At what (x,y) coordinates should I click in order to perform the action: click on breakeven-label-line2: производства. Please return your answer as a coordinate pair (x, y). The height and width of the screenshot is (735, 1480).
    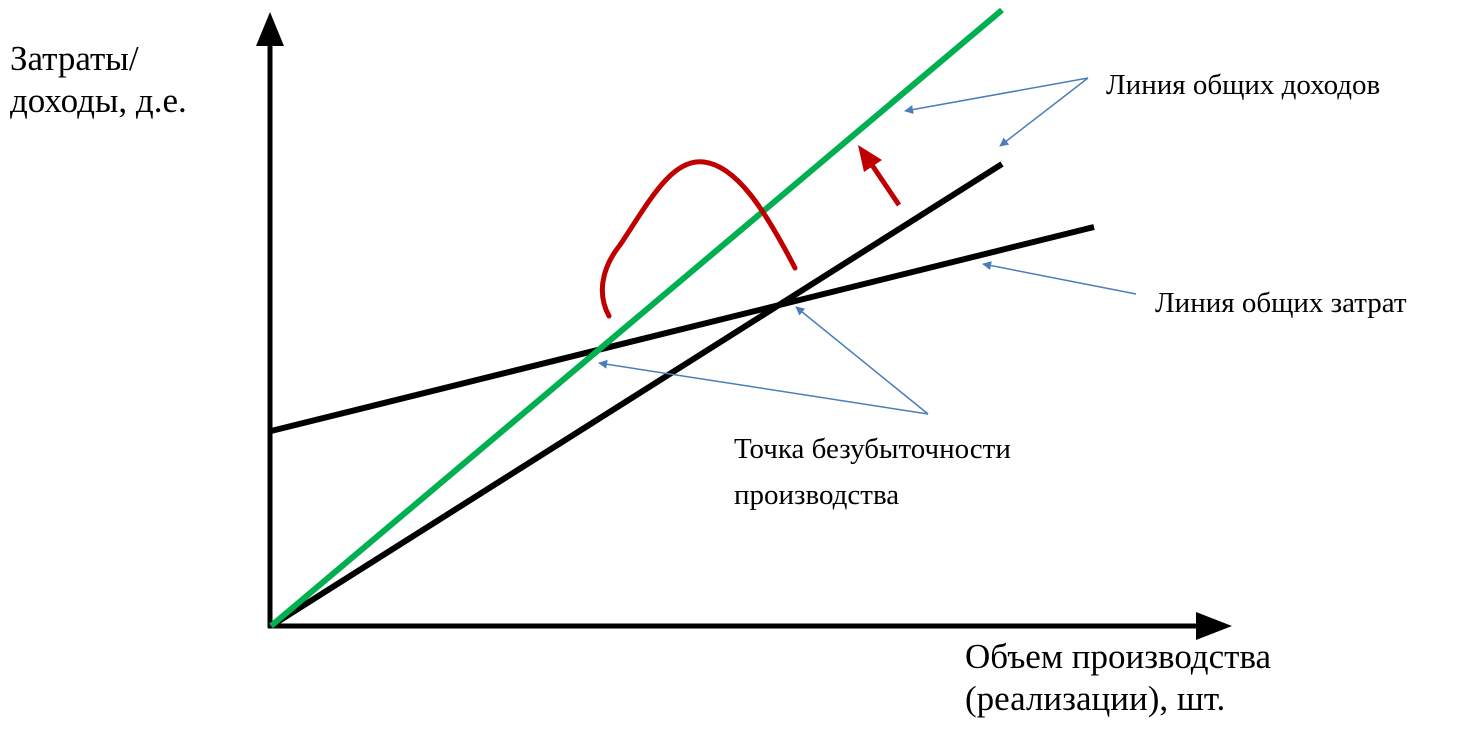
    Looking at the image, I should click on (817, 495).